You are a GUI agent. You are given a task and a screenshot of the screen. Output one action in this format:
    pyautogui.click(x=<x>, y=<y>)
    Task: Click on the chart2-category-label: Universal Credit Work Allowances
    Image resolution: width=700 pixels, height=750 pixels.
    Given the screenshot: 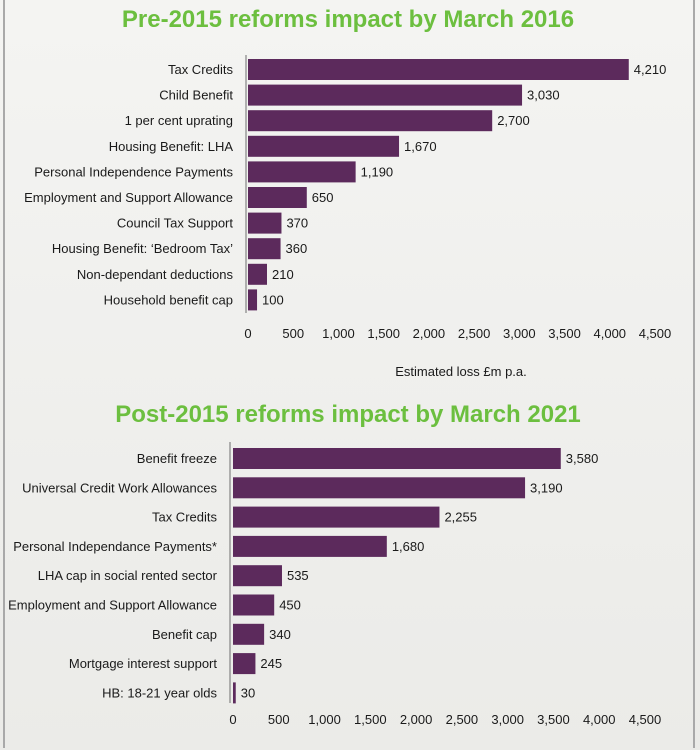 What is the action you would take?
    pyautogui.click(x=119, y=487)
    